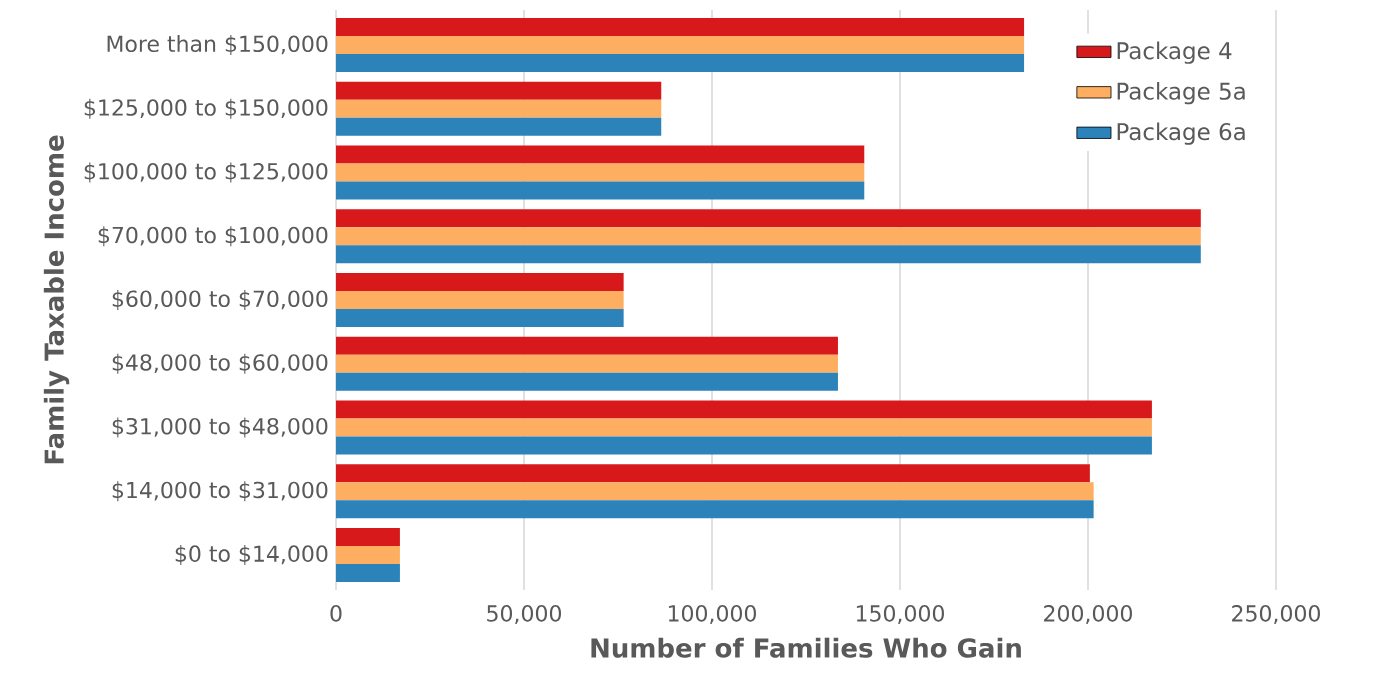 The width and height of the screenshot is (1377, 691). Describe the element at coordinates (900, 614) in the screenshot. I see `x-tick-label: 150,000` at that location.